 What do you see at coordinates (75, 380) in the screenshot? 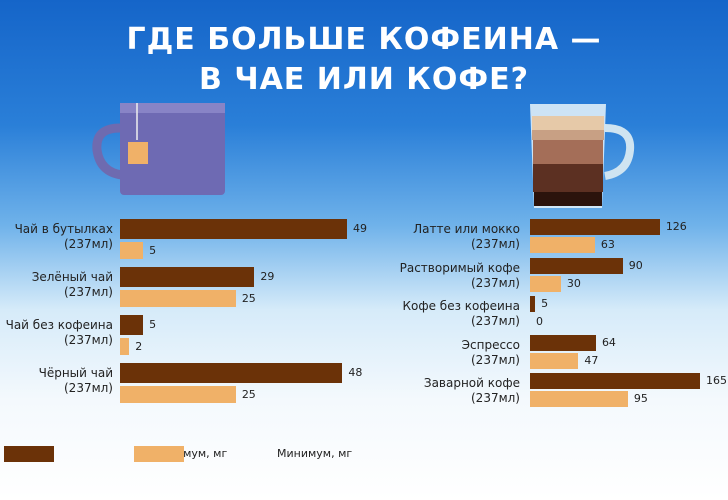
I see `category-label: Чёрный чай (237мл)` at bounding box center [75, 380].